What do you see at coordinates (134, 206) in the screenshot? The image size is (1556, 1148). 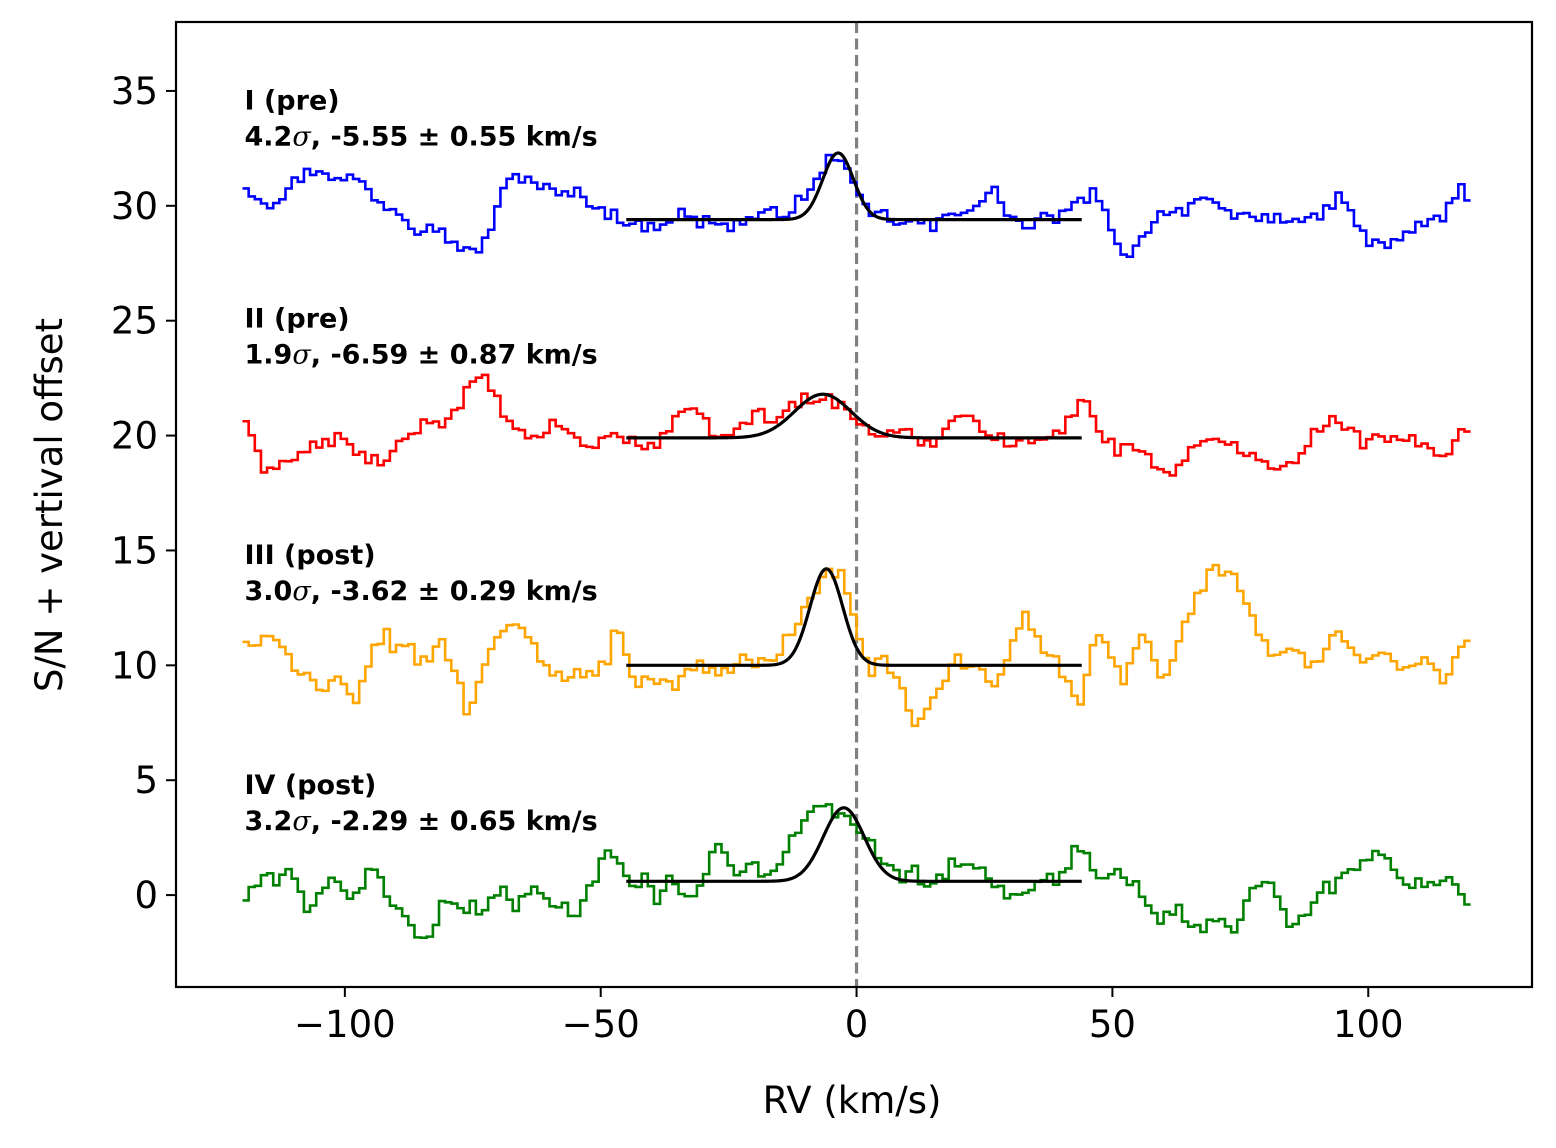 I see `y-tick-label: 30` at bounding box center [134, 206].